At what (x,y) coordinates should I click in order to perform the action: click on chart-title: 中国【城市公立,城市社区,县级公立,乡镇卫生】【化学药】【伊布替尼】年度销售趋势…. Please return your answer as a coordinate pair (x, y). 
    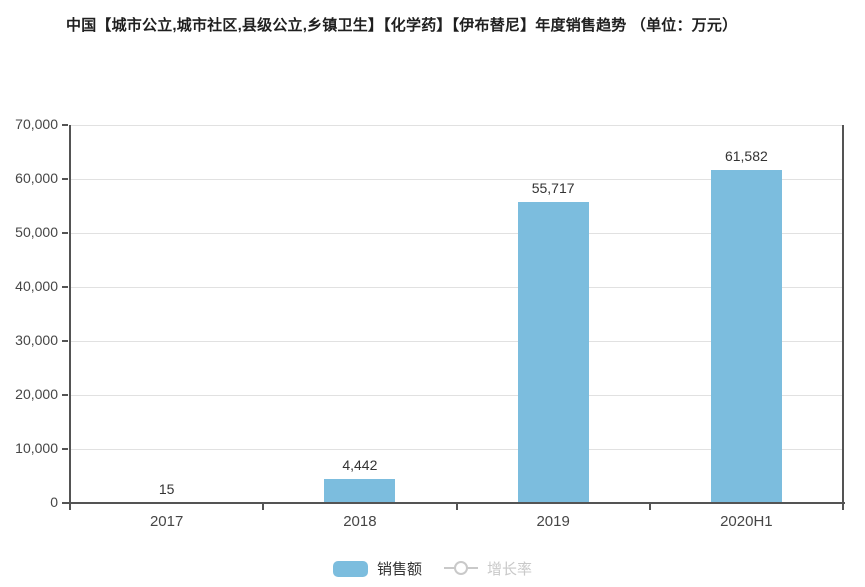
    Looking at the image, I should click on (402, 25).